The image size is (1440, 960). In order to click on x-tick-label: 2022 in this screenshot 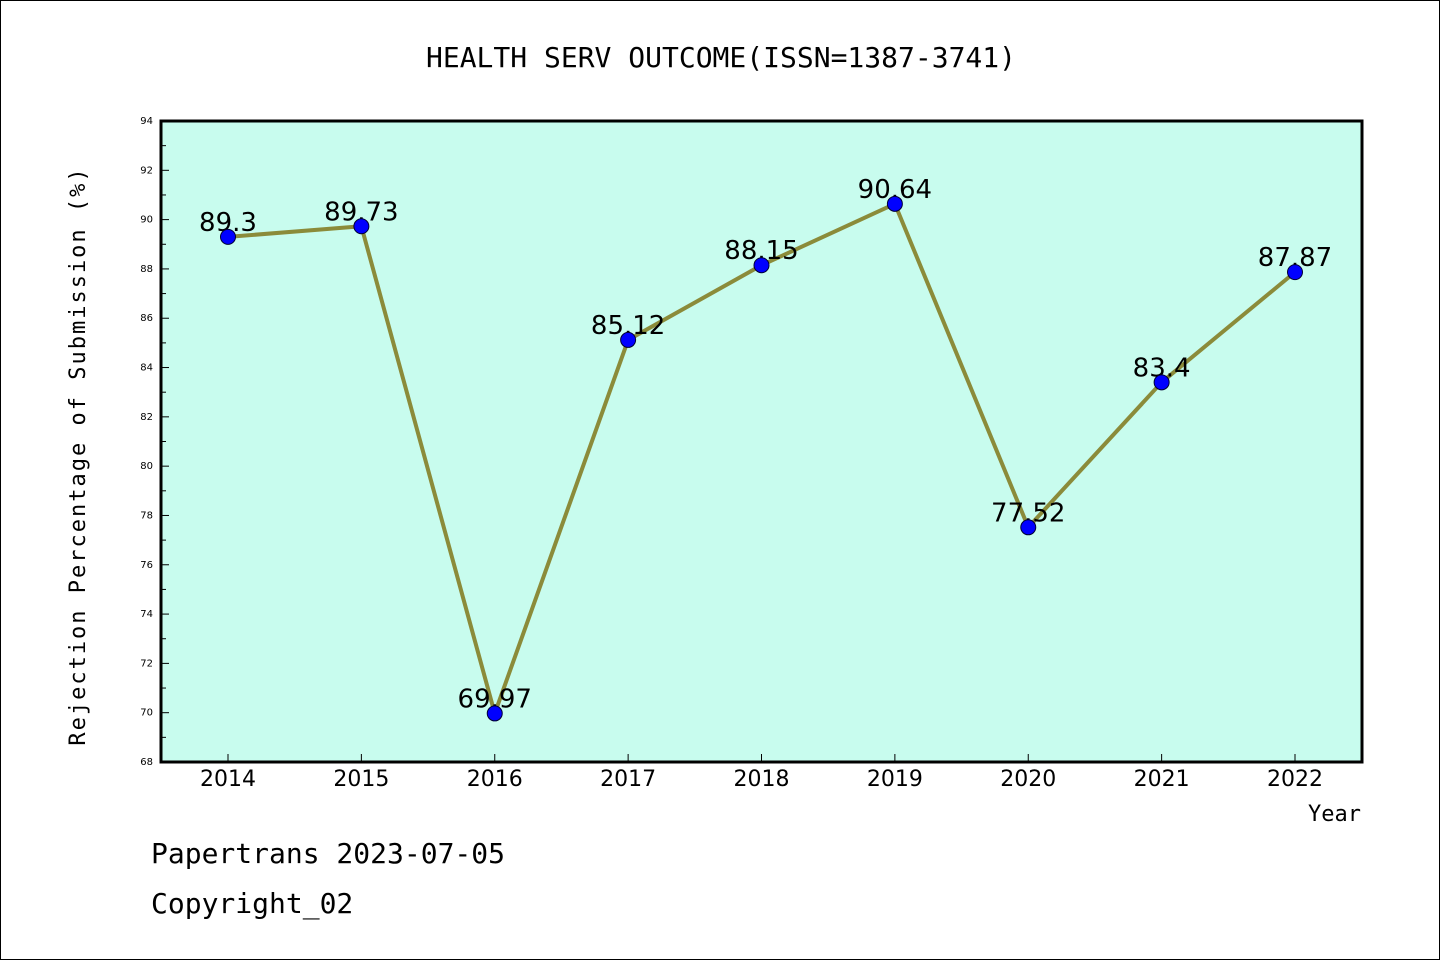, I will do `click(1295, 779)`.